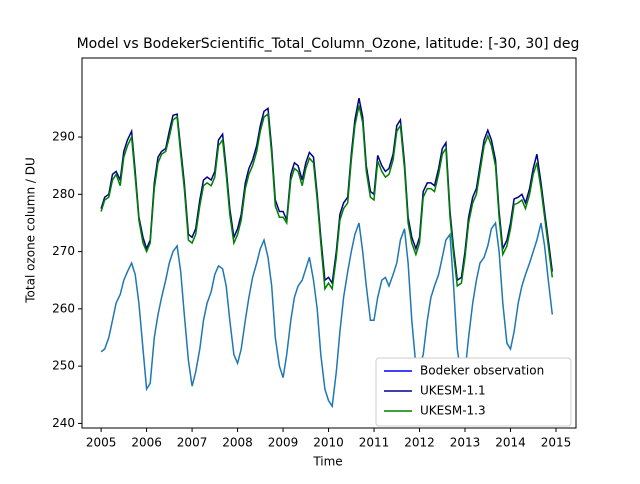  Describe the element at coordinates (146, 443) in the screenshot. I see `x-tick-label: 2006` at that location.